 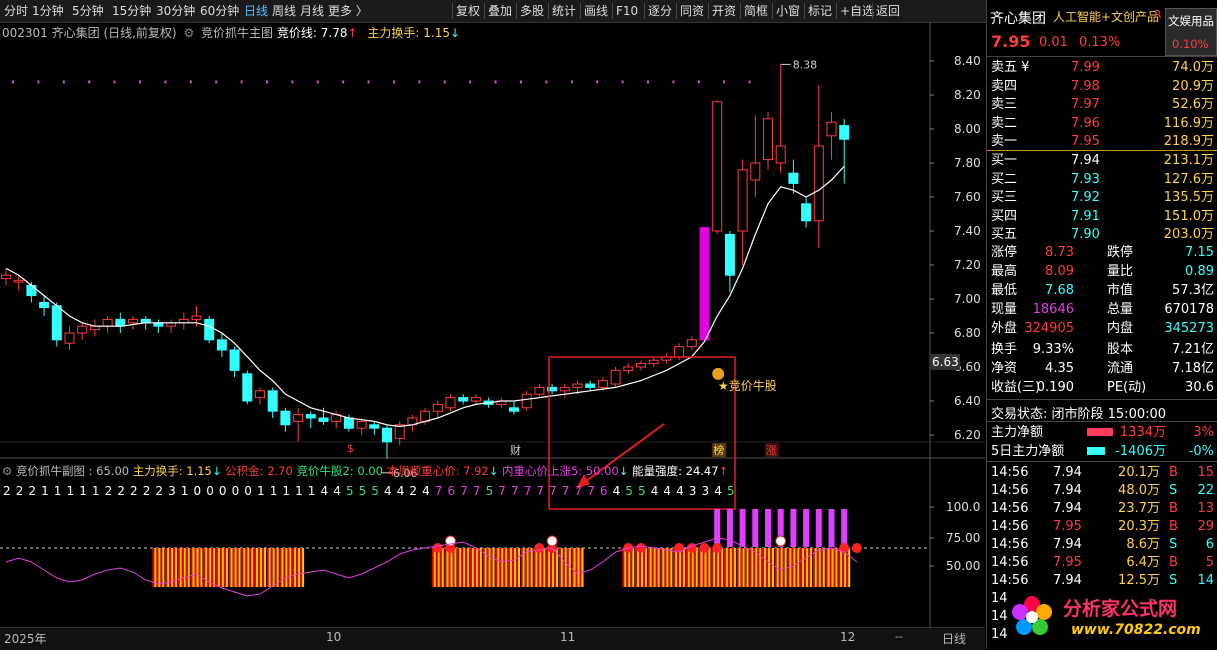 I want to click on industry-box: 文娱用品 0.10%, so click(x=1191, y=32).